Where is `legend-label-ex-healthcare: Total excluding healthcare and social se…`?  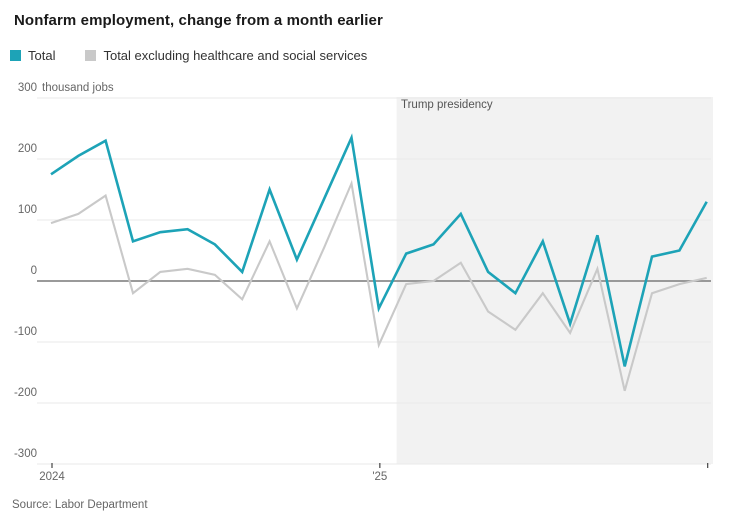
legend-label-ex-healthcare: Total excluding healthcare and social se… is located at coordinates (235, 55).